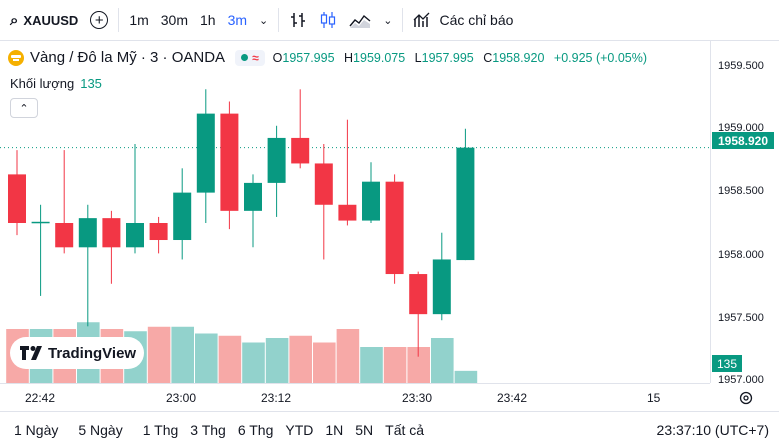 The height and width of the screenshot is (448, 779). I want to click on price-tick: 1958.000, so click(741, 255).